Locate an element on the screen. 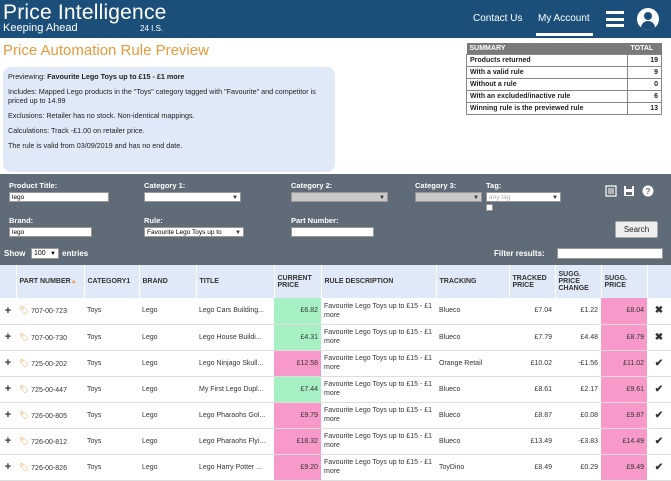 The height and width of the screenshot is (481, 671). column-header-sugg-price-change: SUGG. PRICE CHANGE is located at coordinates (578, 281).